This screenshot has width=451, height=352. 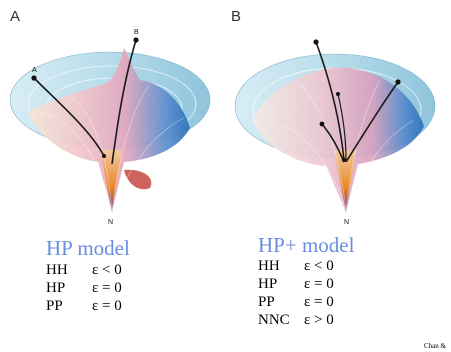 I want to click on native-state-label-b: N, so click(x=346, y=222).